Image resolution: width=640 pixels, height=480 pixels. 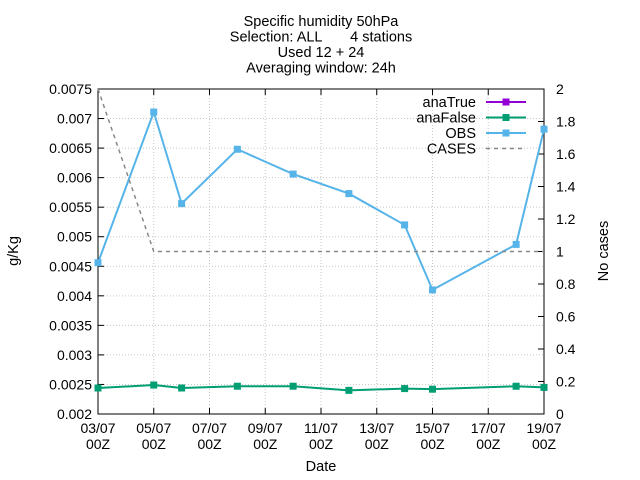 I want to click on legend-label-cases: CASES, so click(x=451, y=150).